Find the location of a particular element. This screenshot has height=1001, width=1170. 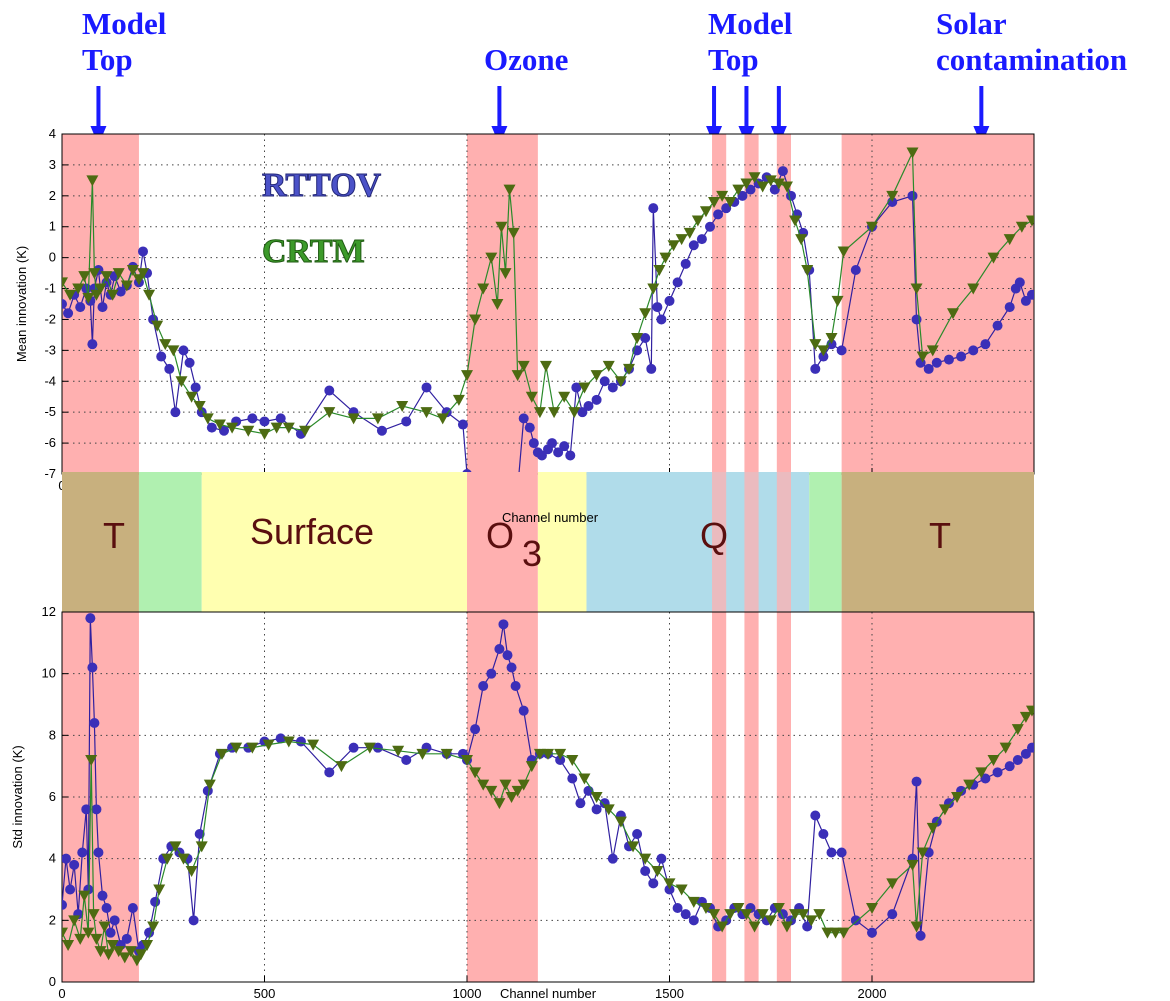

spectral-band-strip: T Surface O 3 Q T Channel number is located at coordinates (548, 542).